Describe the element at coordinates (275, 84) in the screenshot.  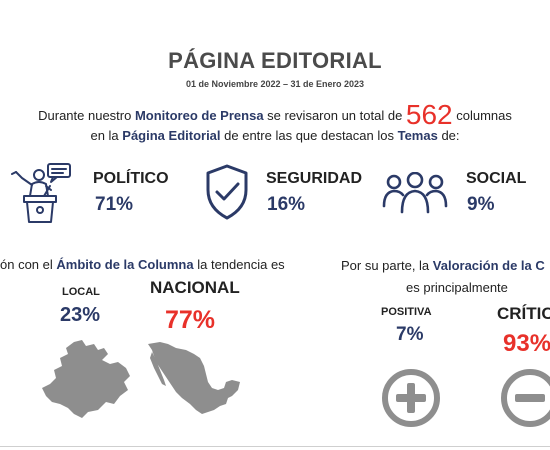
I see `date-range: 01 de Noviembre 2022 – 31 de Enero 2023` at that location.